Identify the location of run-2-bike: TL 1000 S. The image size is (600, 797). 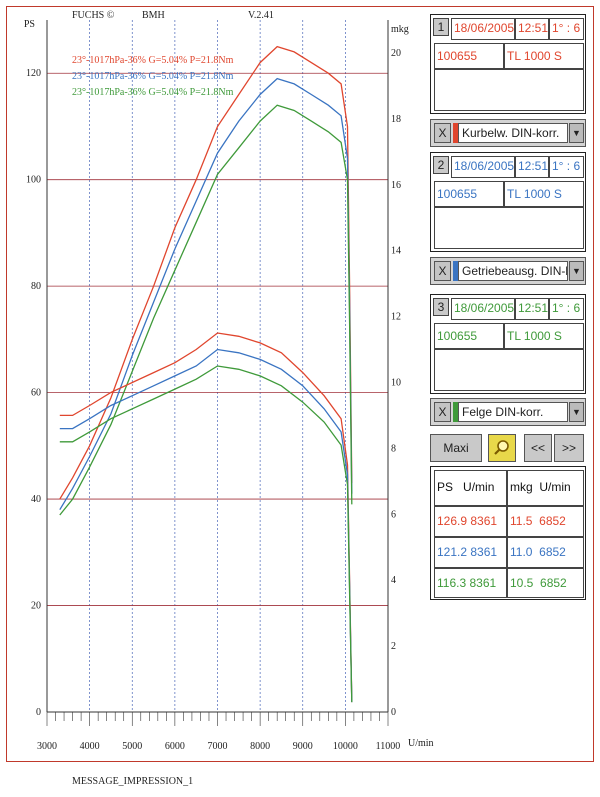
(544, 194).